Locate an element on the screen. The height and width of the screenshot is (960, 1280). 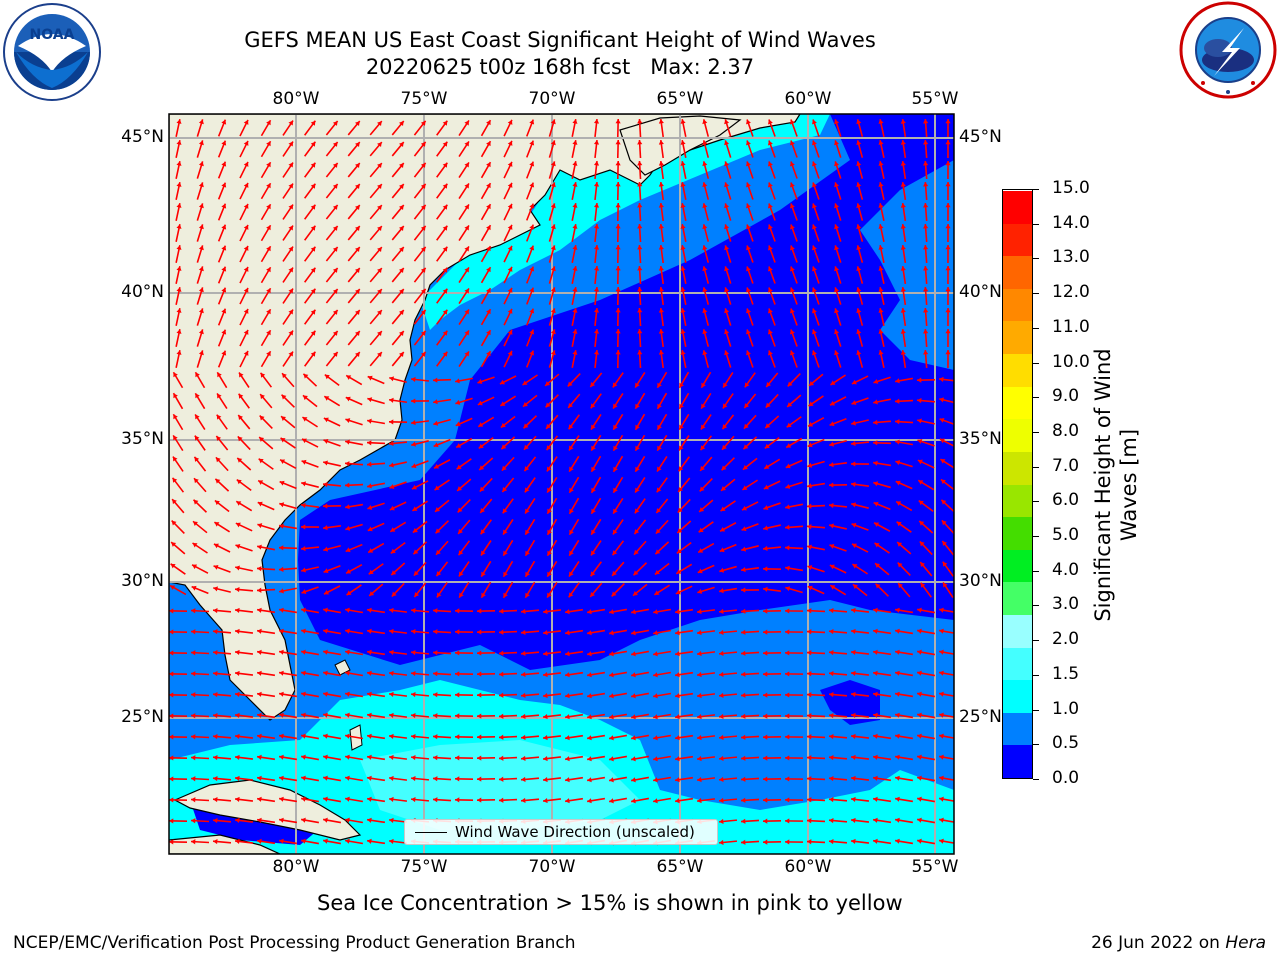
colorbar-tick-label: 10.0 is located at coordinates (1071, 361).